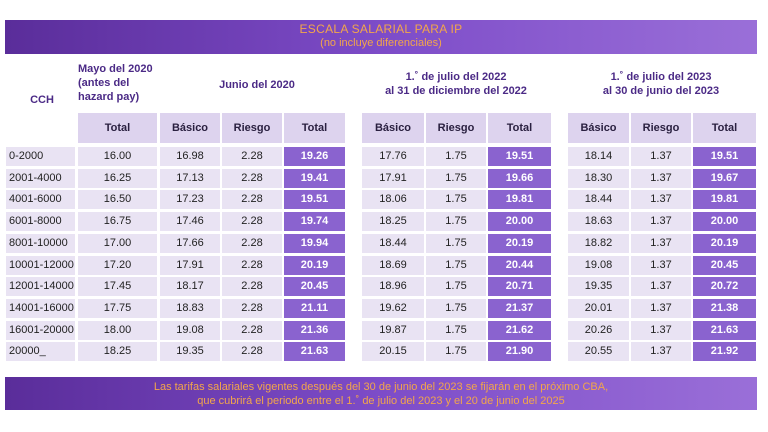 Image resolution: width=768 pixels, height=432 pixels. I want to click on wage-cell: 16.25, so click(117, 178).